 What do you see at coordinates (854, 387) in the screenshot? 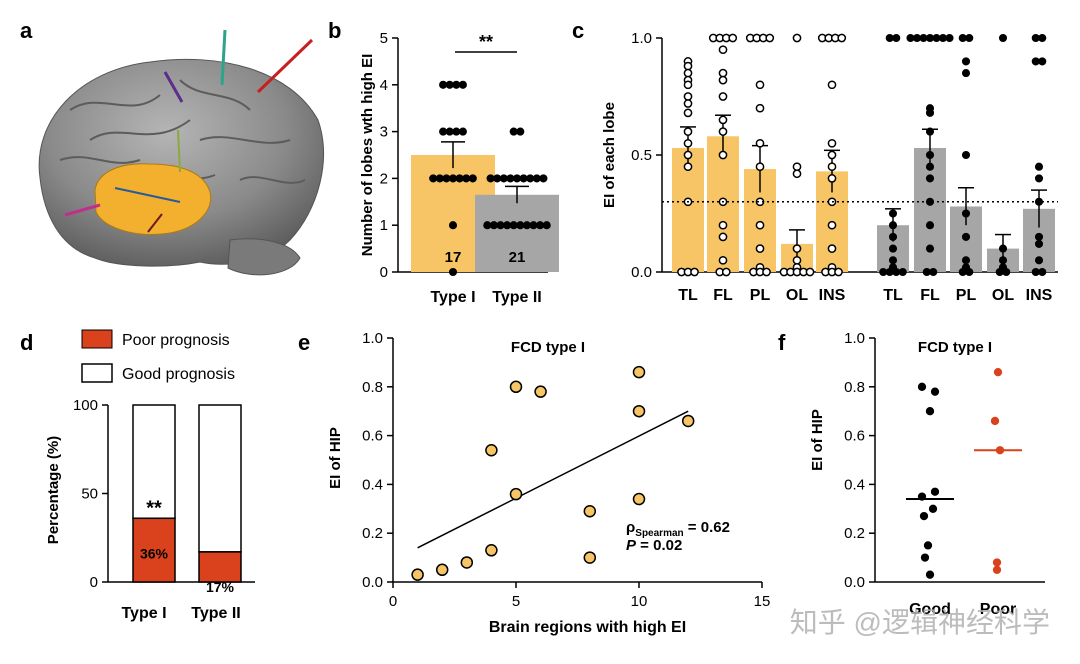
I see `f-y-tick-label: 0.8` at bounding box center [854, 387].